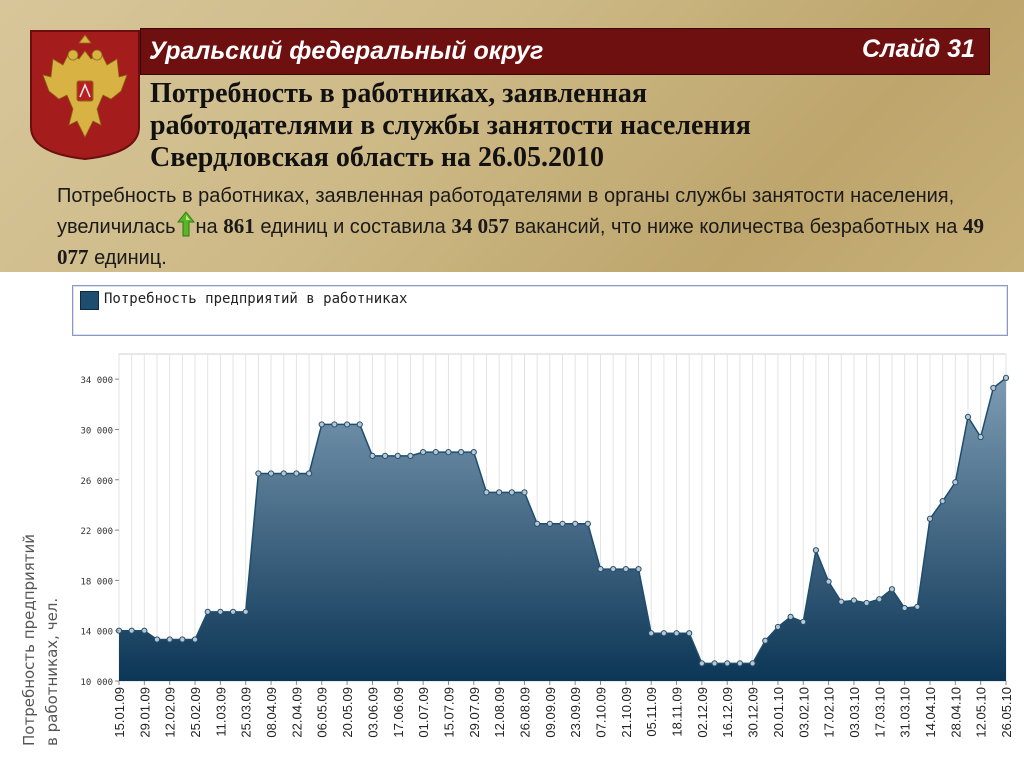  I want to click on vacancies-value: 34 057, so click(480, 226).